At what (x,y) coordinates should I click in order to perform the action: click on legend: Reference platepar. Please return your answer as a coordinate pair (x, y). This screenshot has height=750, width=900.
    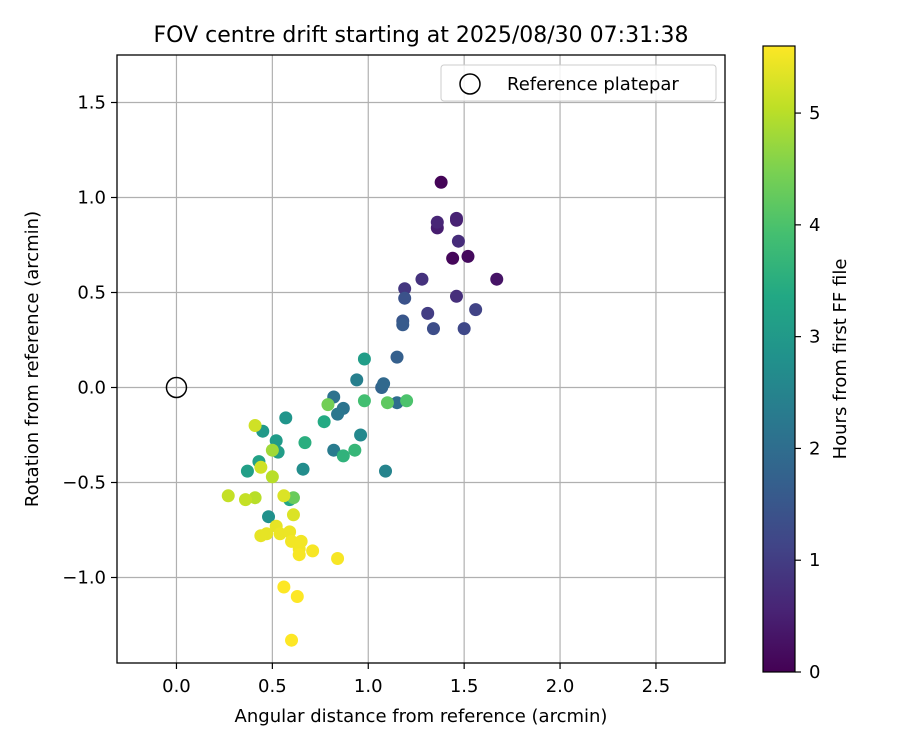
    Looking at the image, I should click on (578, 83).